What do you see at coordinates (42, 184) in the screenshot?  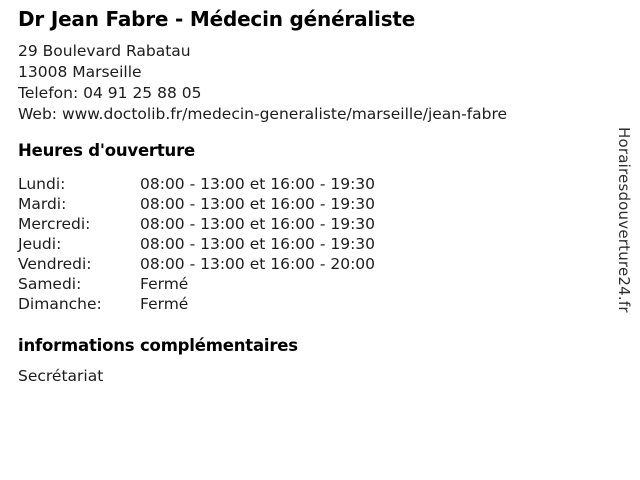 I see `day-label: Lundi:` at bounding box center [42, 184].